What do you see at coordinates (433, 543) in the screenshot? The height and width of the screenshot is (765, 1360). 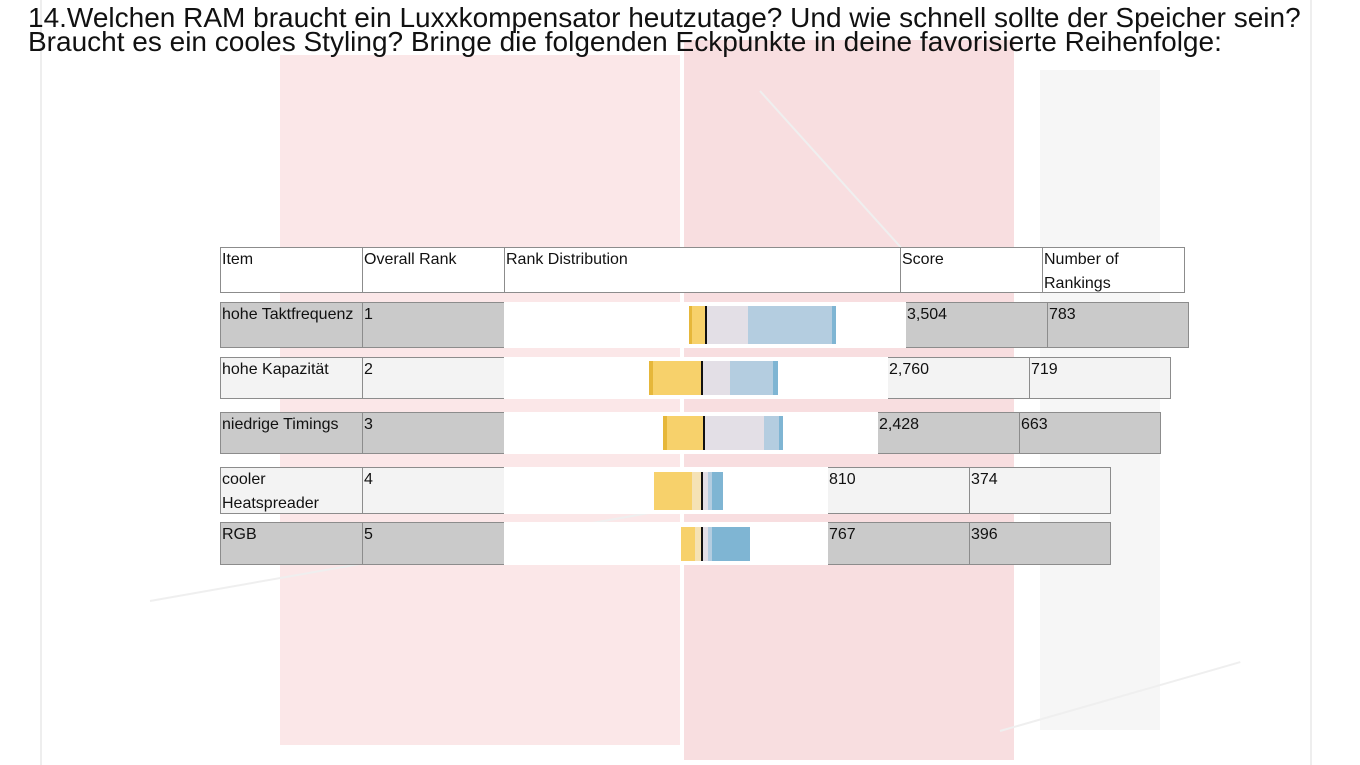 I see `rank-cell: 5` at bounding box center [433, 543].